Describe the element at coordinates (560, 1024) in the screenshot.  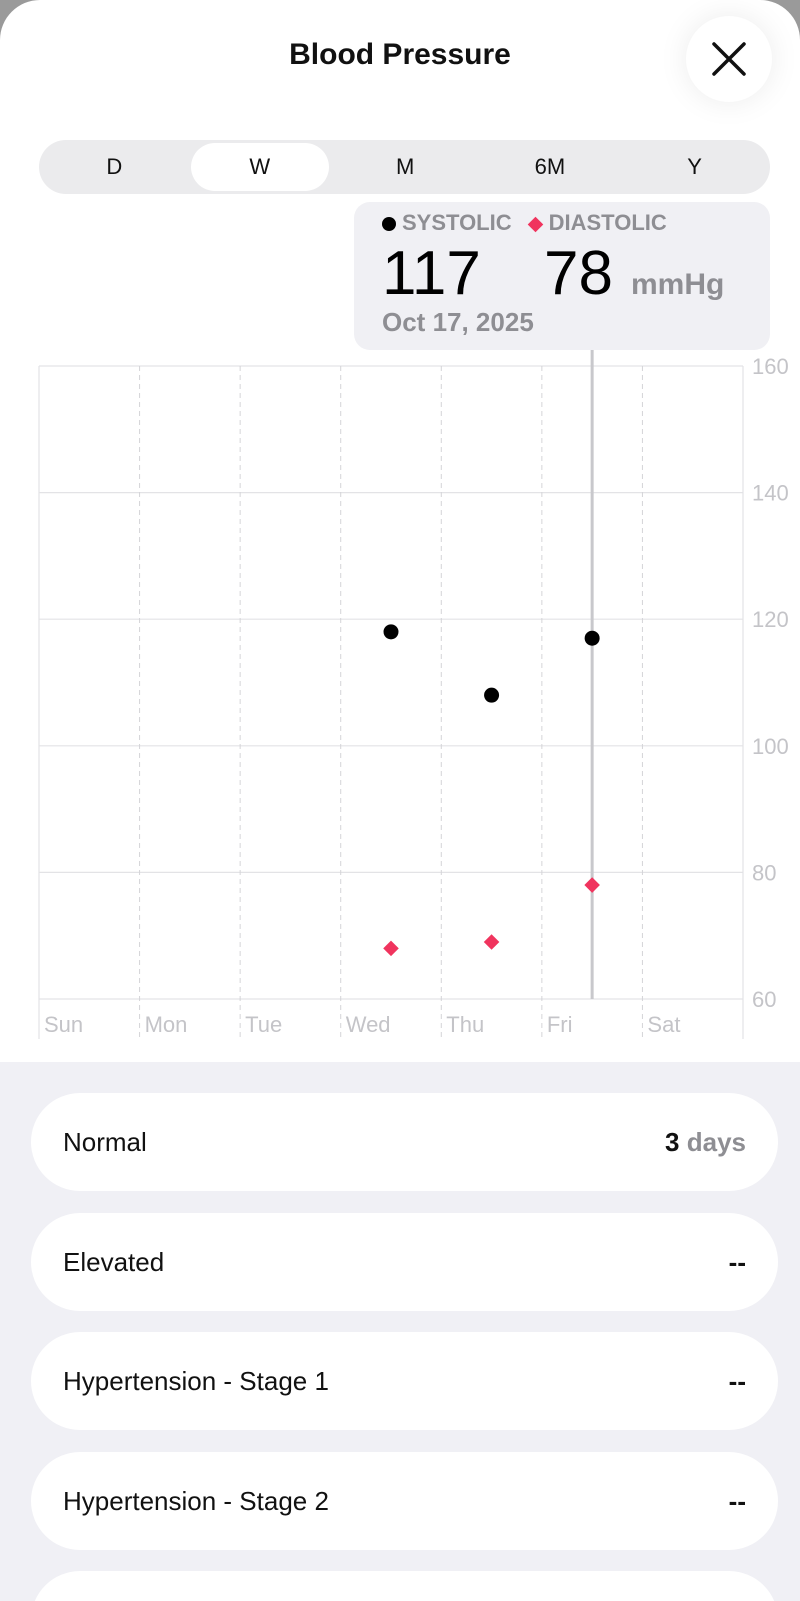
I see `x-tick-label: Fri` at that location.